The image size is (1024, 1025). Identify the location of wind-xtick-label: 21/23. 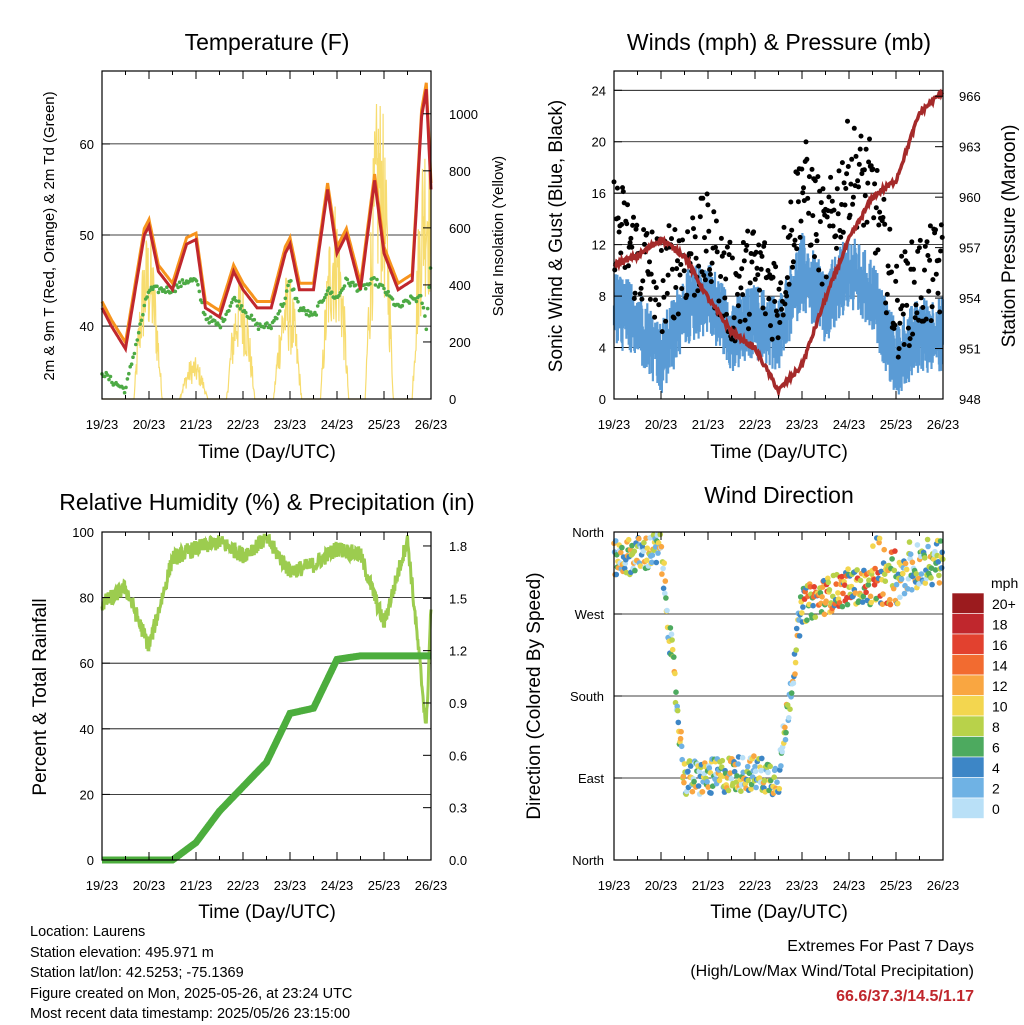
(708, 424).